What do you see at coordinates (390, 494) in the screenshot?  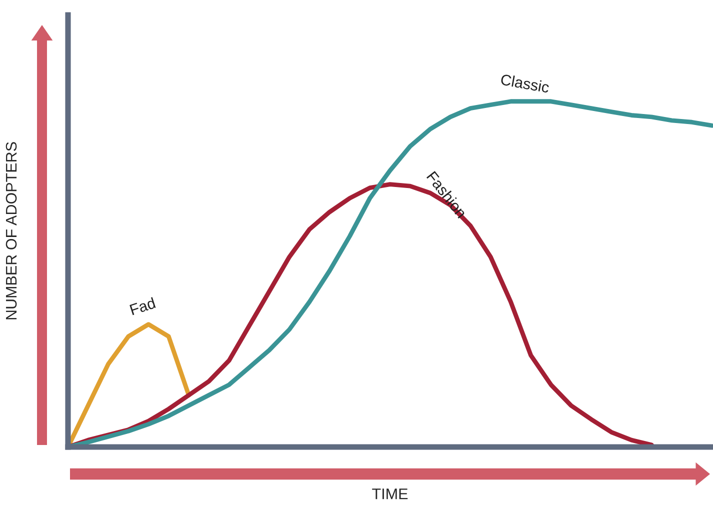 I see `x-axis-title: TIME` at bounding box center [390, 494].